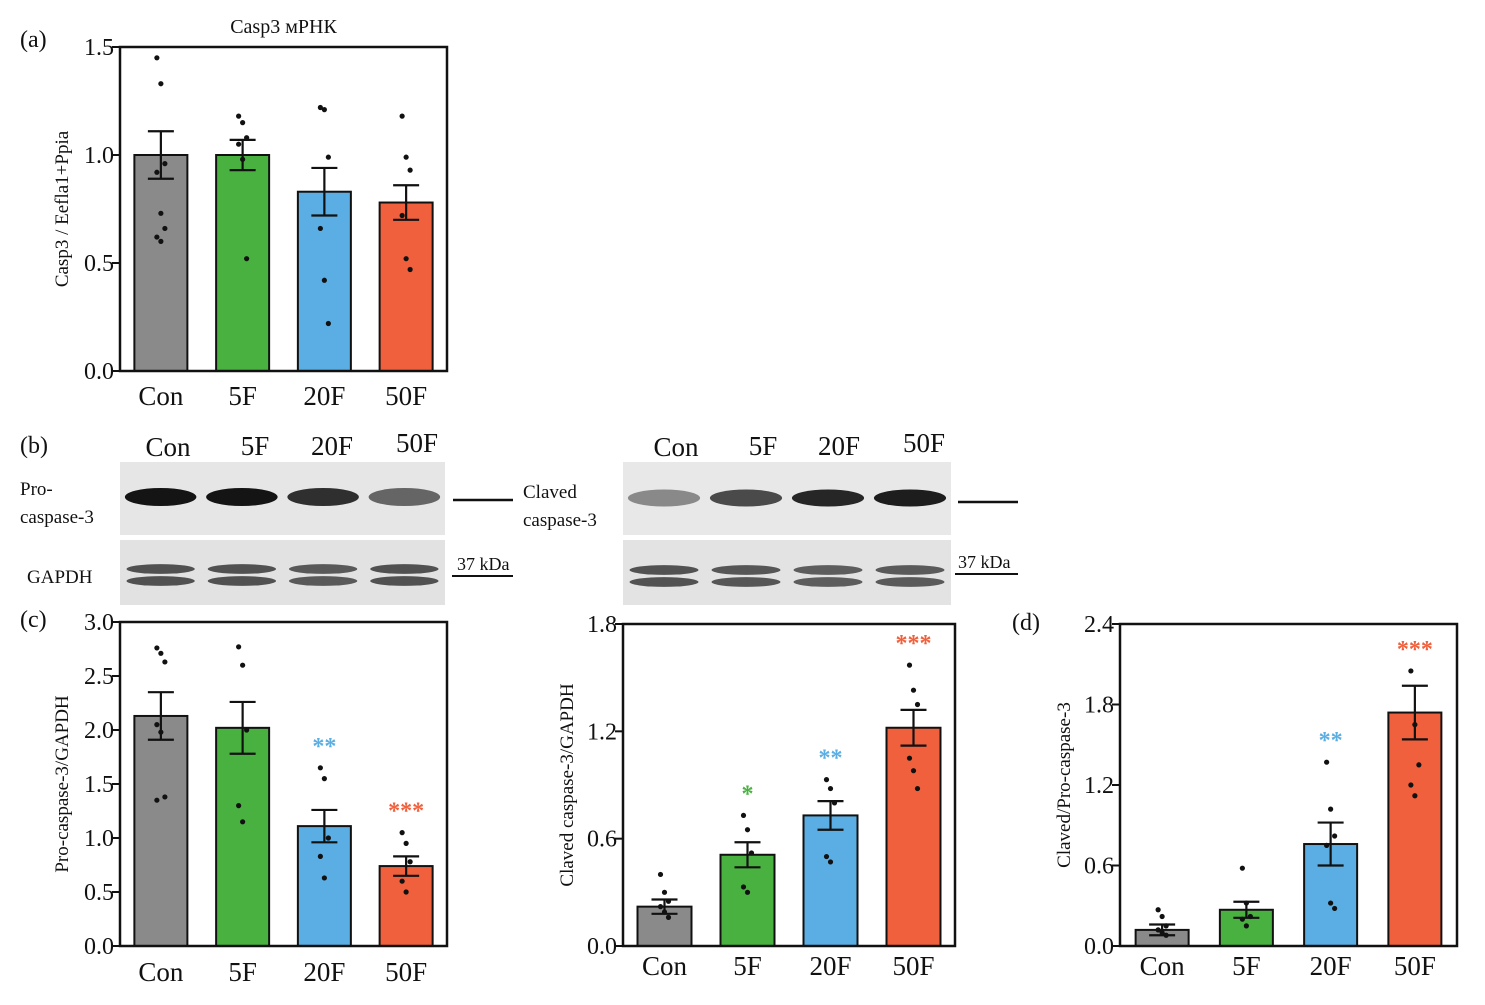  I want to click on panel-label-c: (c), so click(33, 620).